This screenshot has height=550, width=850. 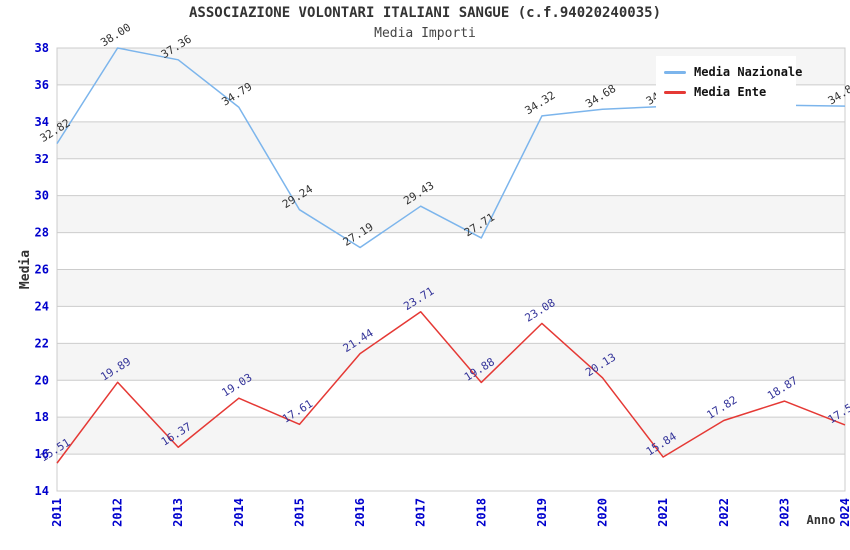 I want to click on legend-label-media-nazionale: Media Nazionale, so click(x=748, y=72).